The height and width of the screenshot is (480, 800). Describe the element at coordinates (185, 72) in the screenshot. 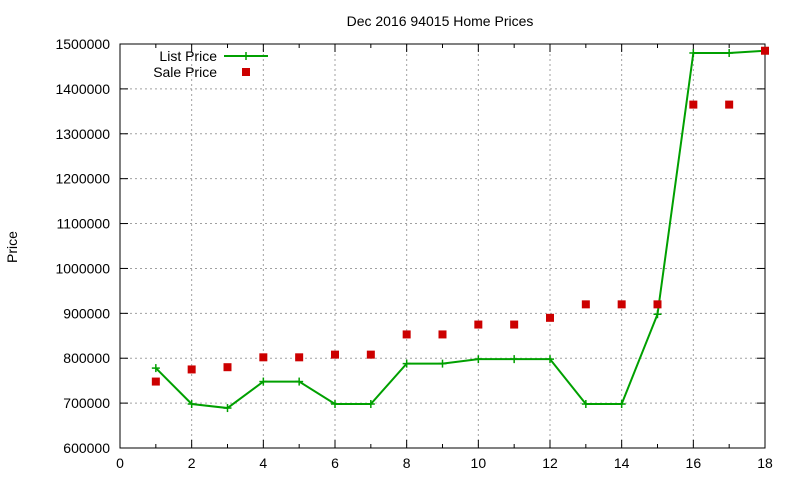

I see `legend-label: Sale Price` at that location.